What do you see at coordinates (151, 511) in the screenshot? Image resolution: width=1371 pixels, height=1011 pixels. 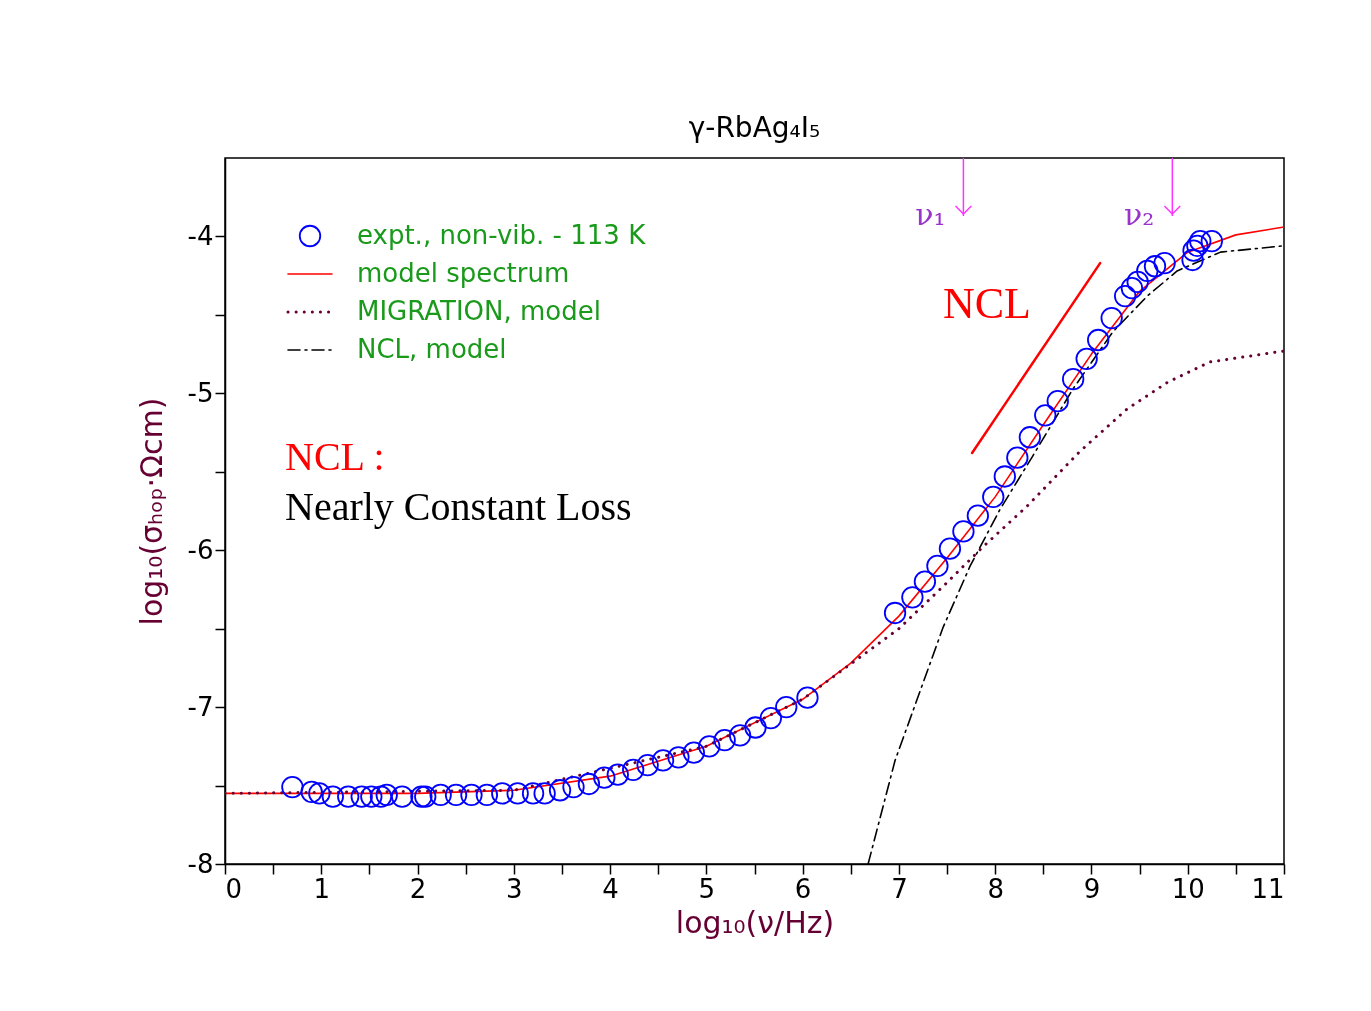 I see `y-axis-title: log₁₀(σₕₒₚ·Ωcm)` at bounding box center [151, 511].